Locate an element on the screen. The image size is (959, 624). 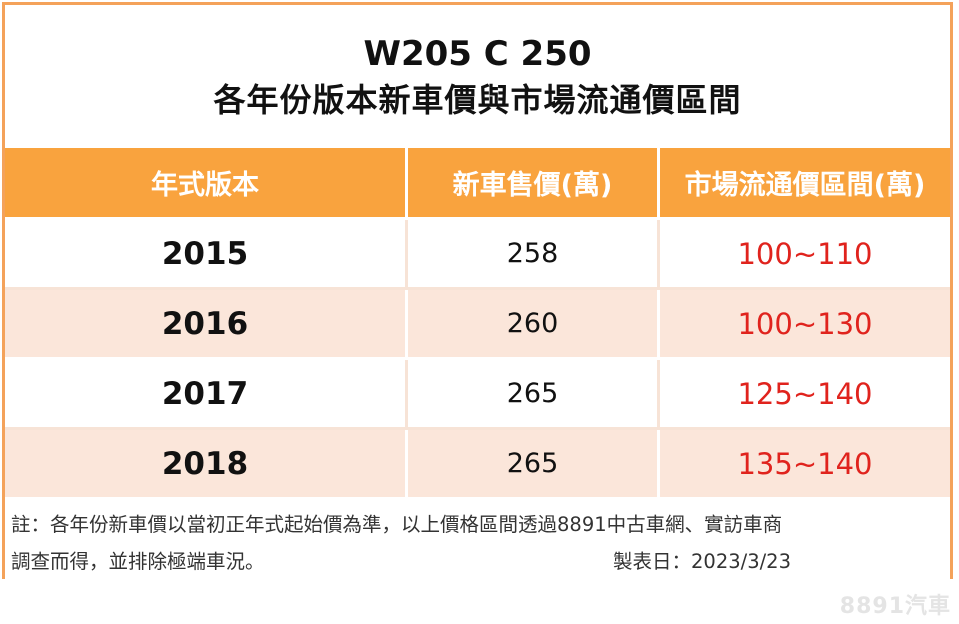
year-cell: 2017 is located at coordinates (205, 393).